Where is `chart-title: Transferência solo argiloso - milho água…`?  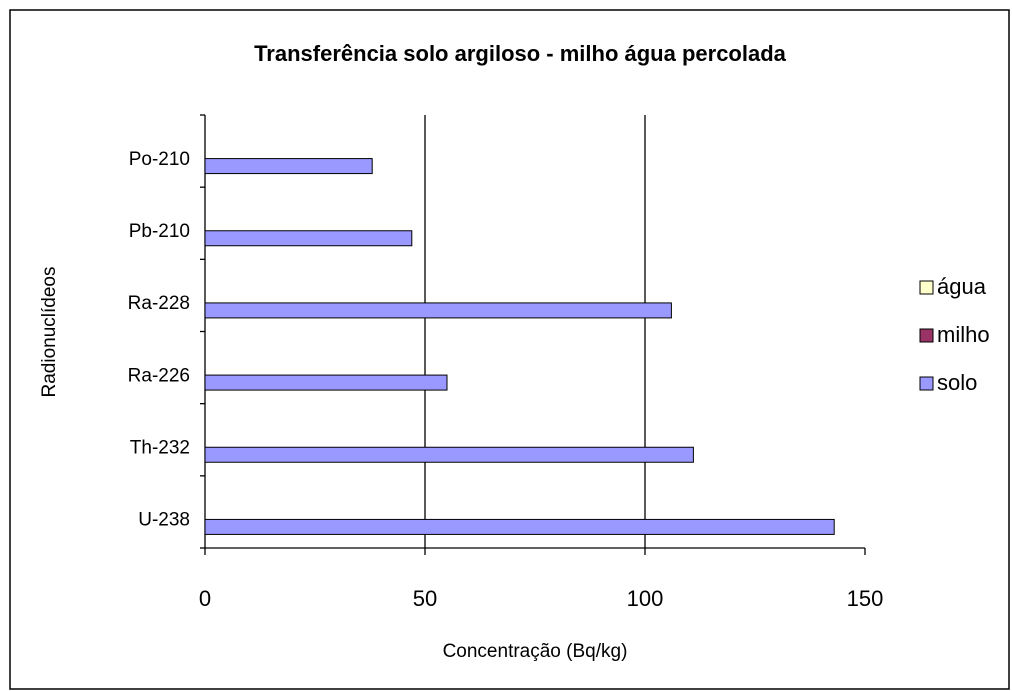 chart-title: Transferência solo argiloso - milho água… is located at coordinates (520, 53).